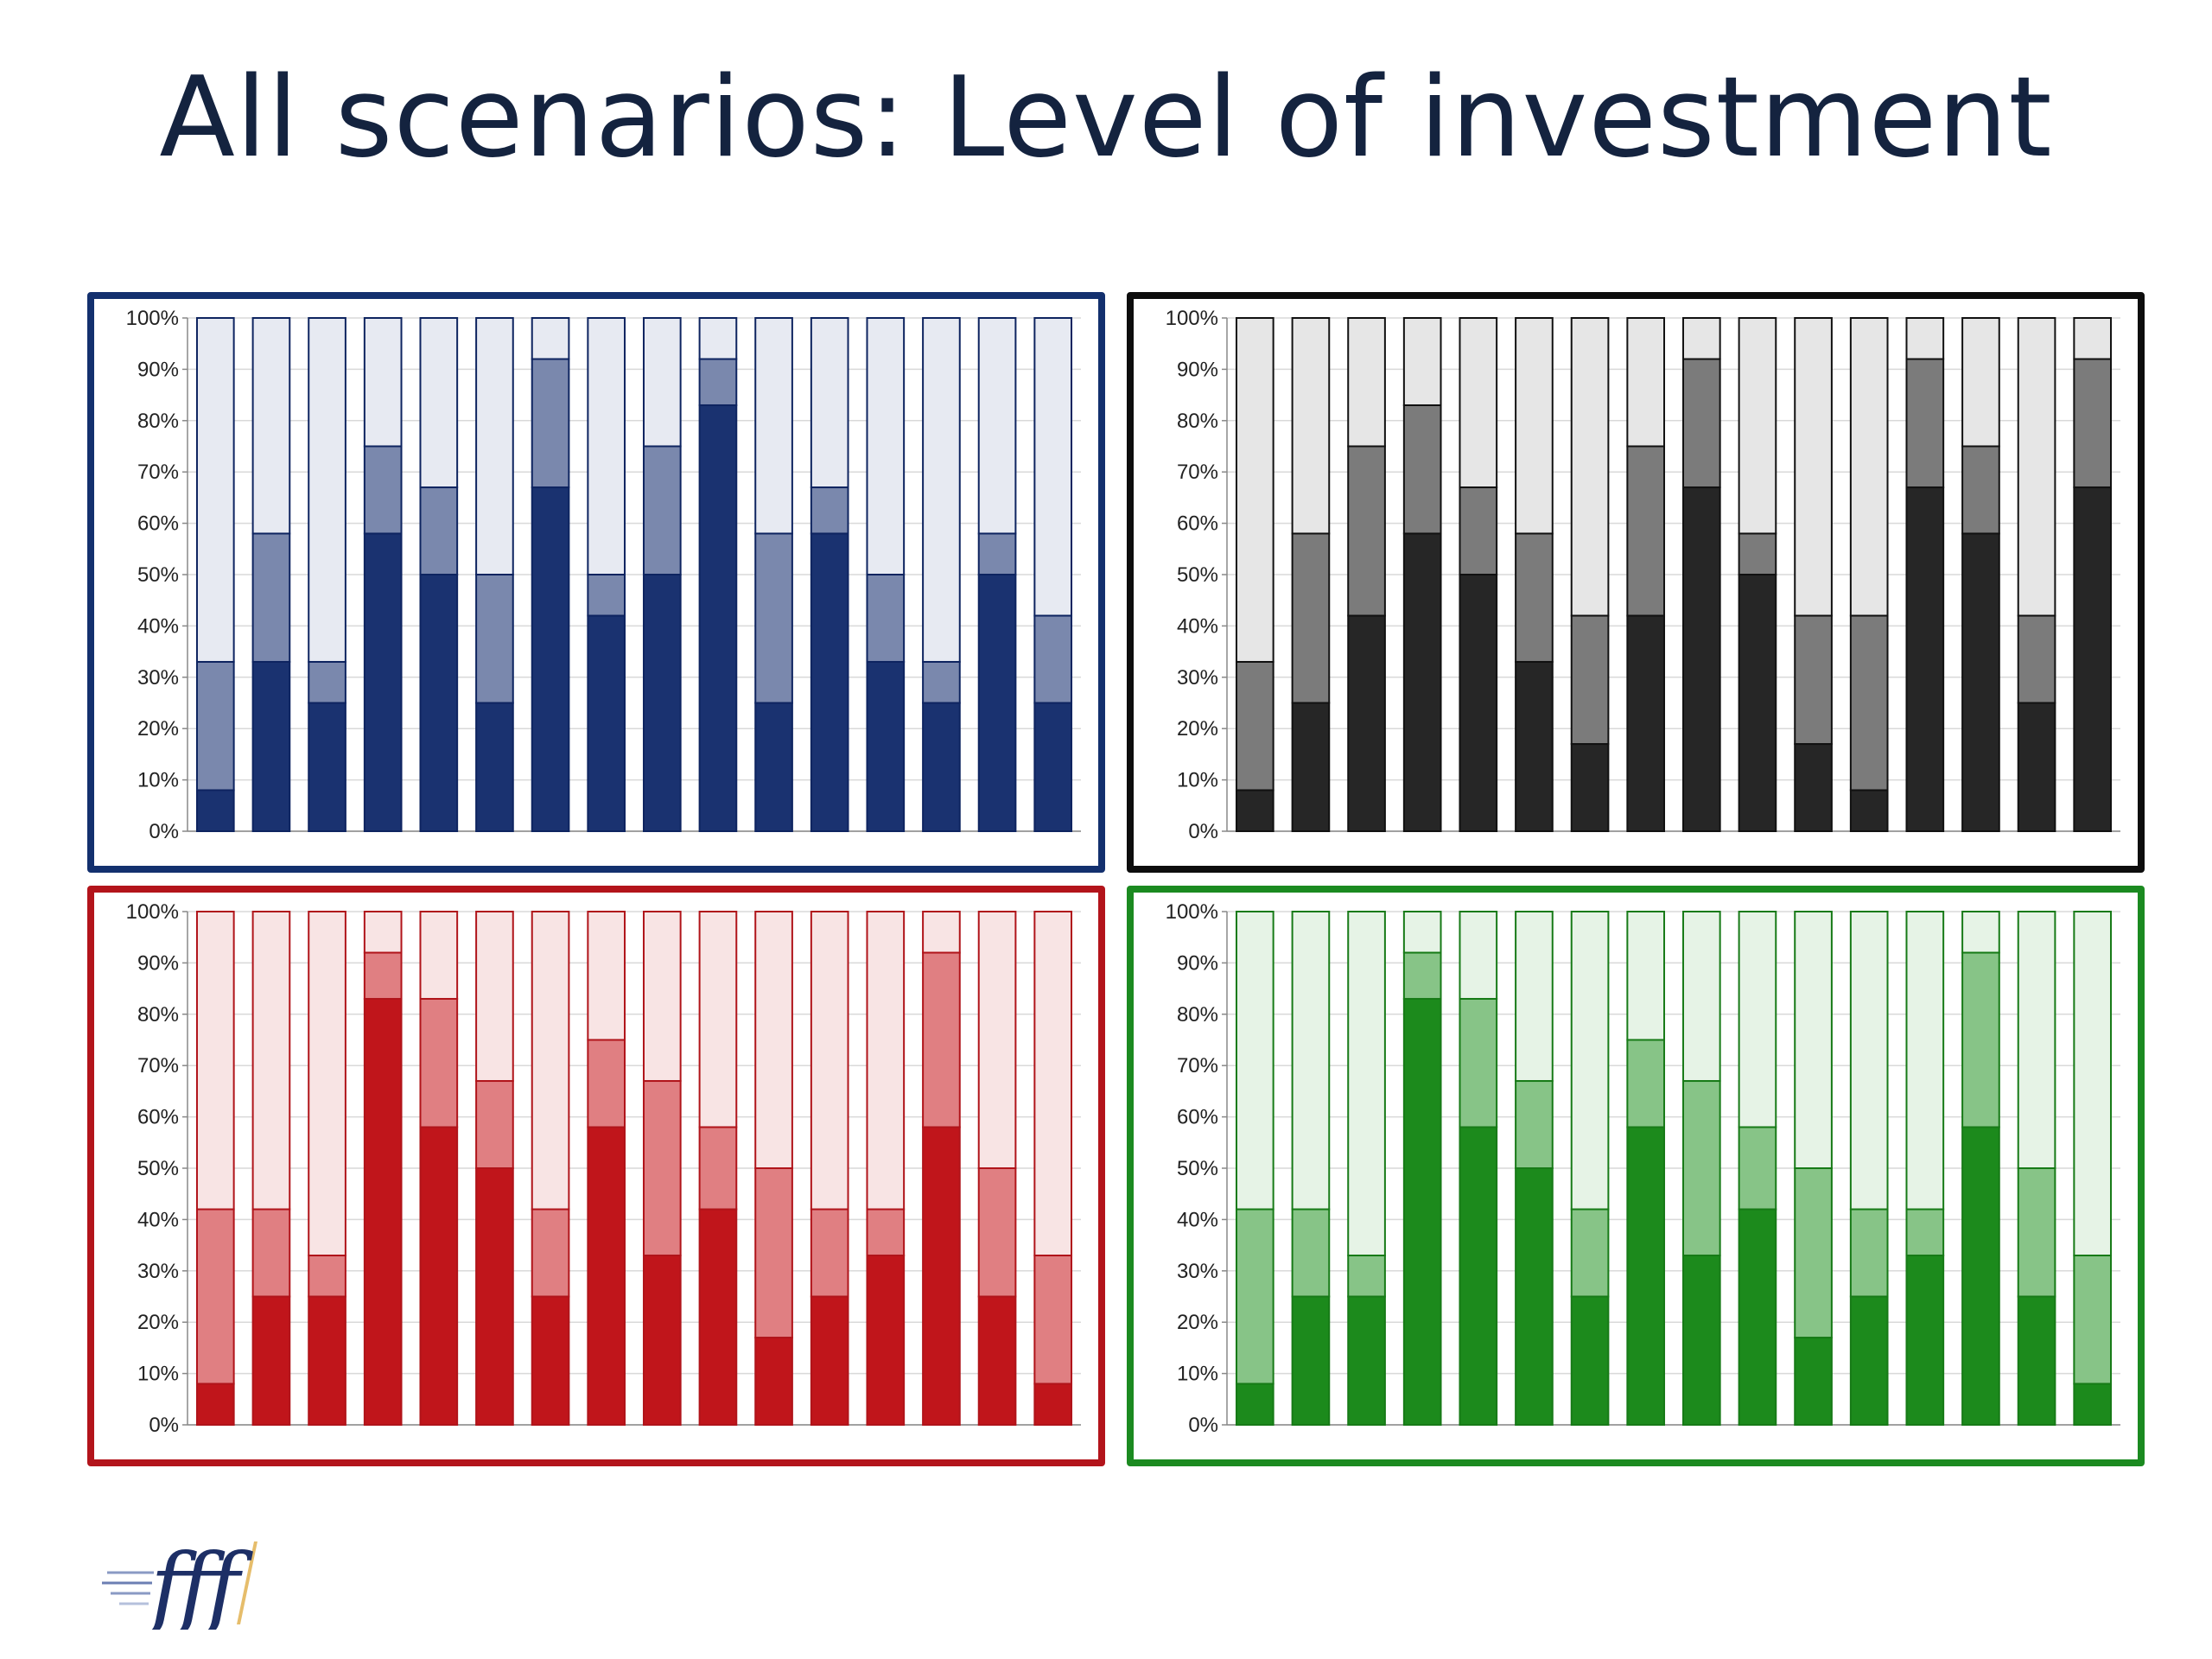 This screenshot has width=2212, height=1659. Describe the element at coordinates (198, 1582) in the screenshot. I see `svg-text: fff` at that location.